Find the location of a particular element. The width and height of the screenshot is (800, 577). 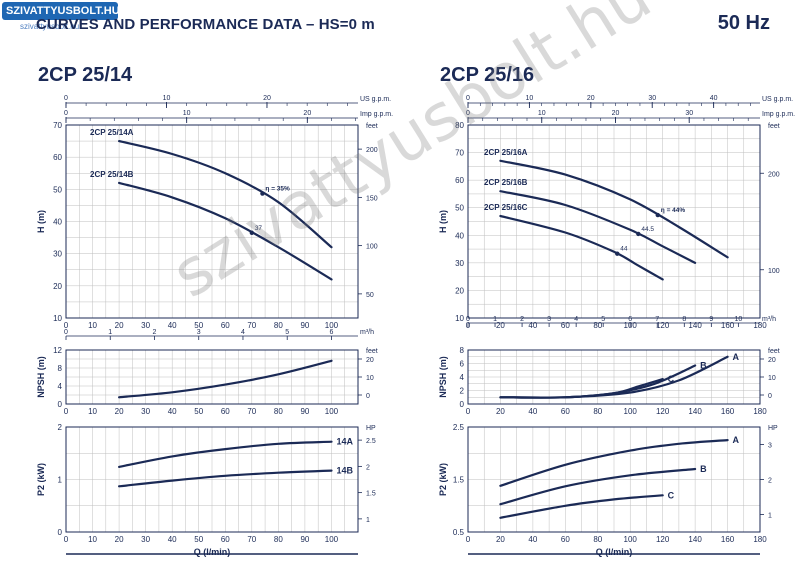

left-npsh-ytick-label: 0 is located at coordinates (60, 404).